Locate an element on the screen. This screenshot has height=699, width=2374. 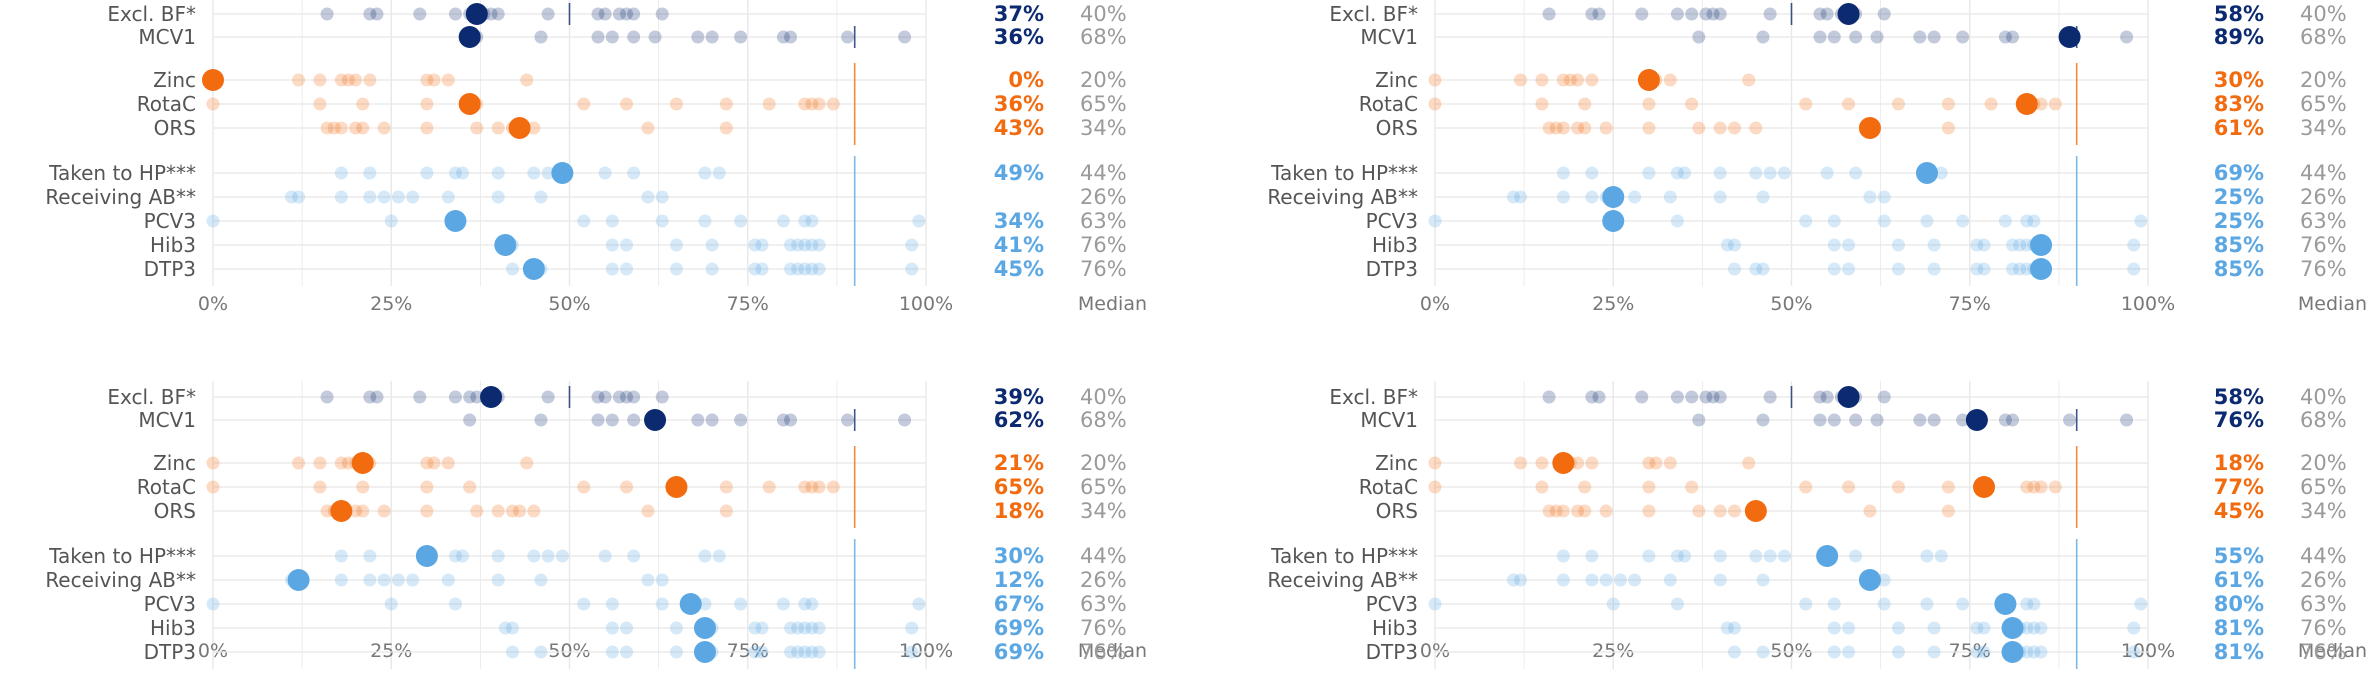
value-label: 39% is located at coordinates (1019, 397).